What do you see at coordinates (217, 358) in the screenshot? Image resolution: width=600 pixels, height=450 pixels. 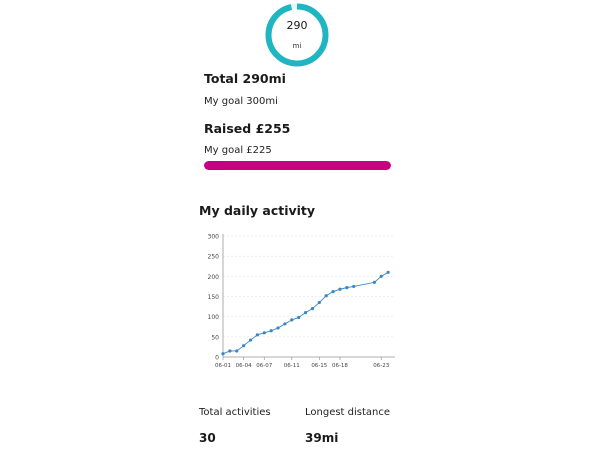 I see `y-tick-label: 0` at bounding box center [217, 358].